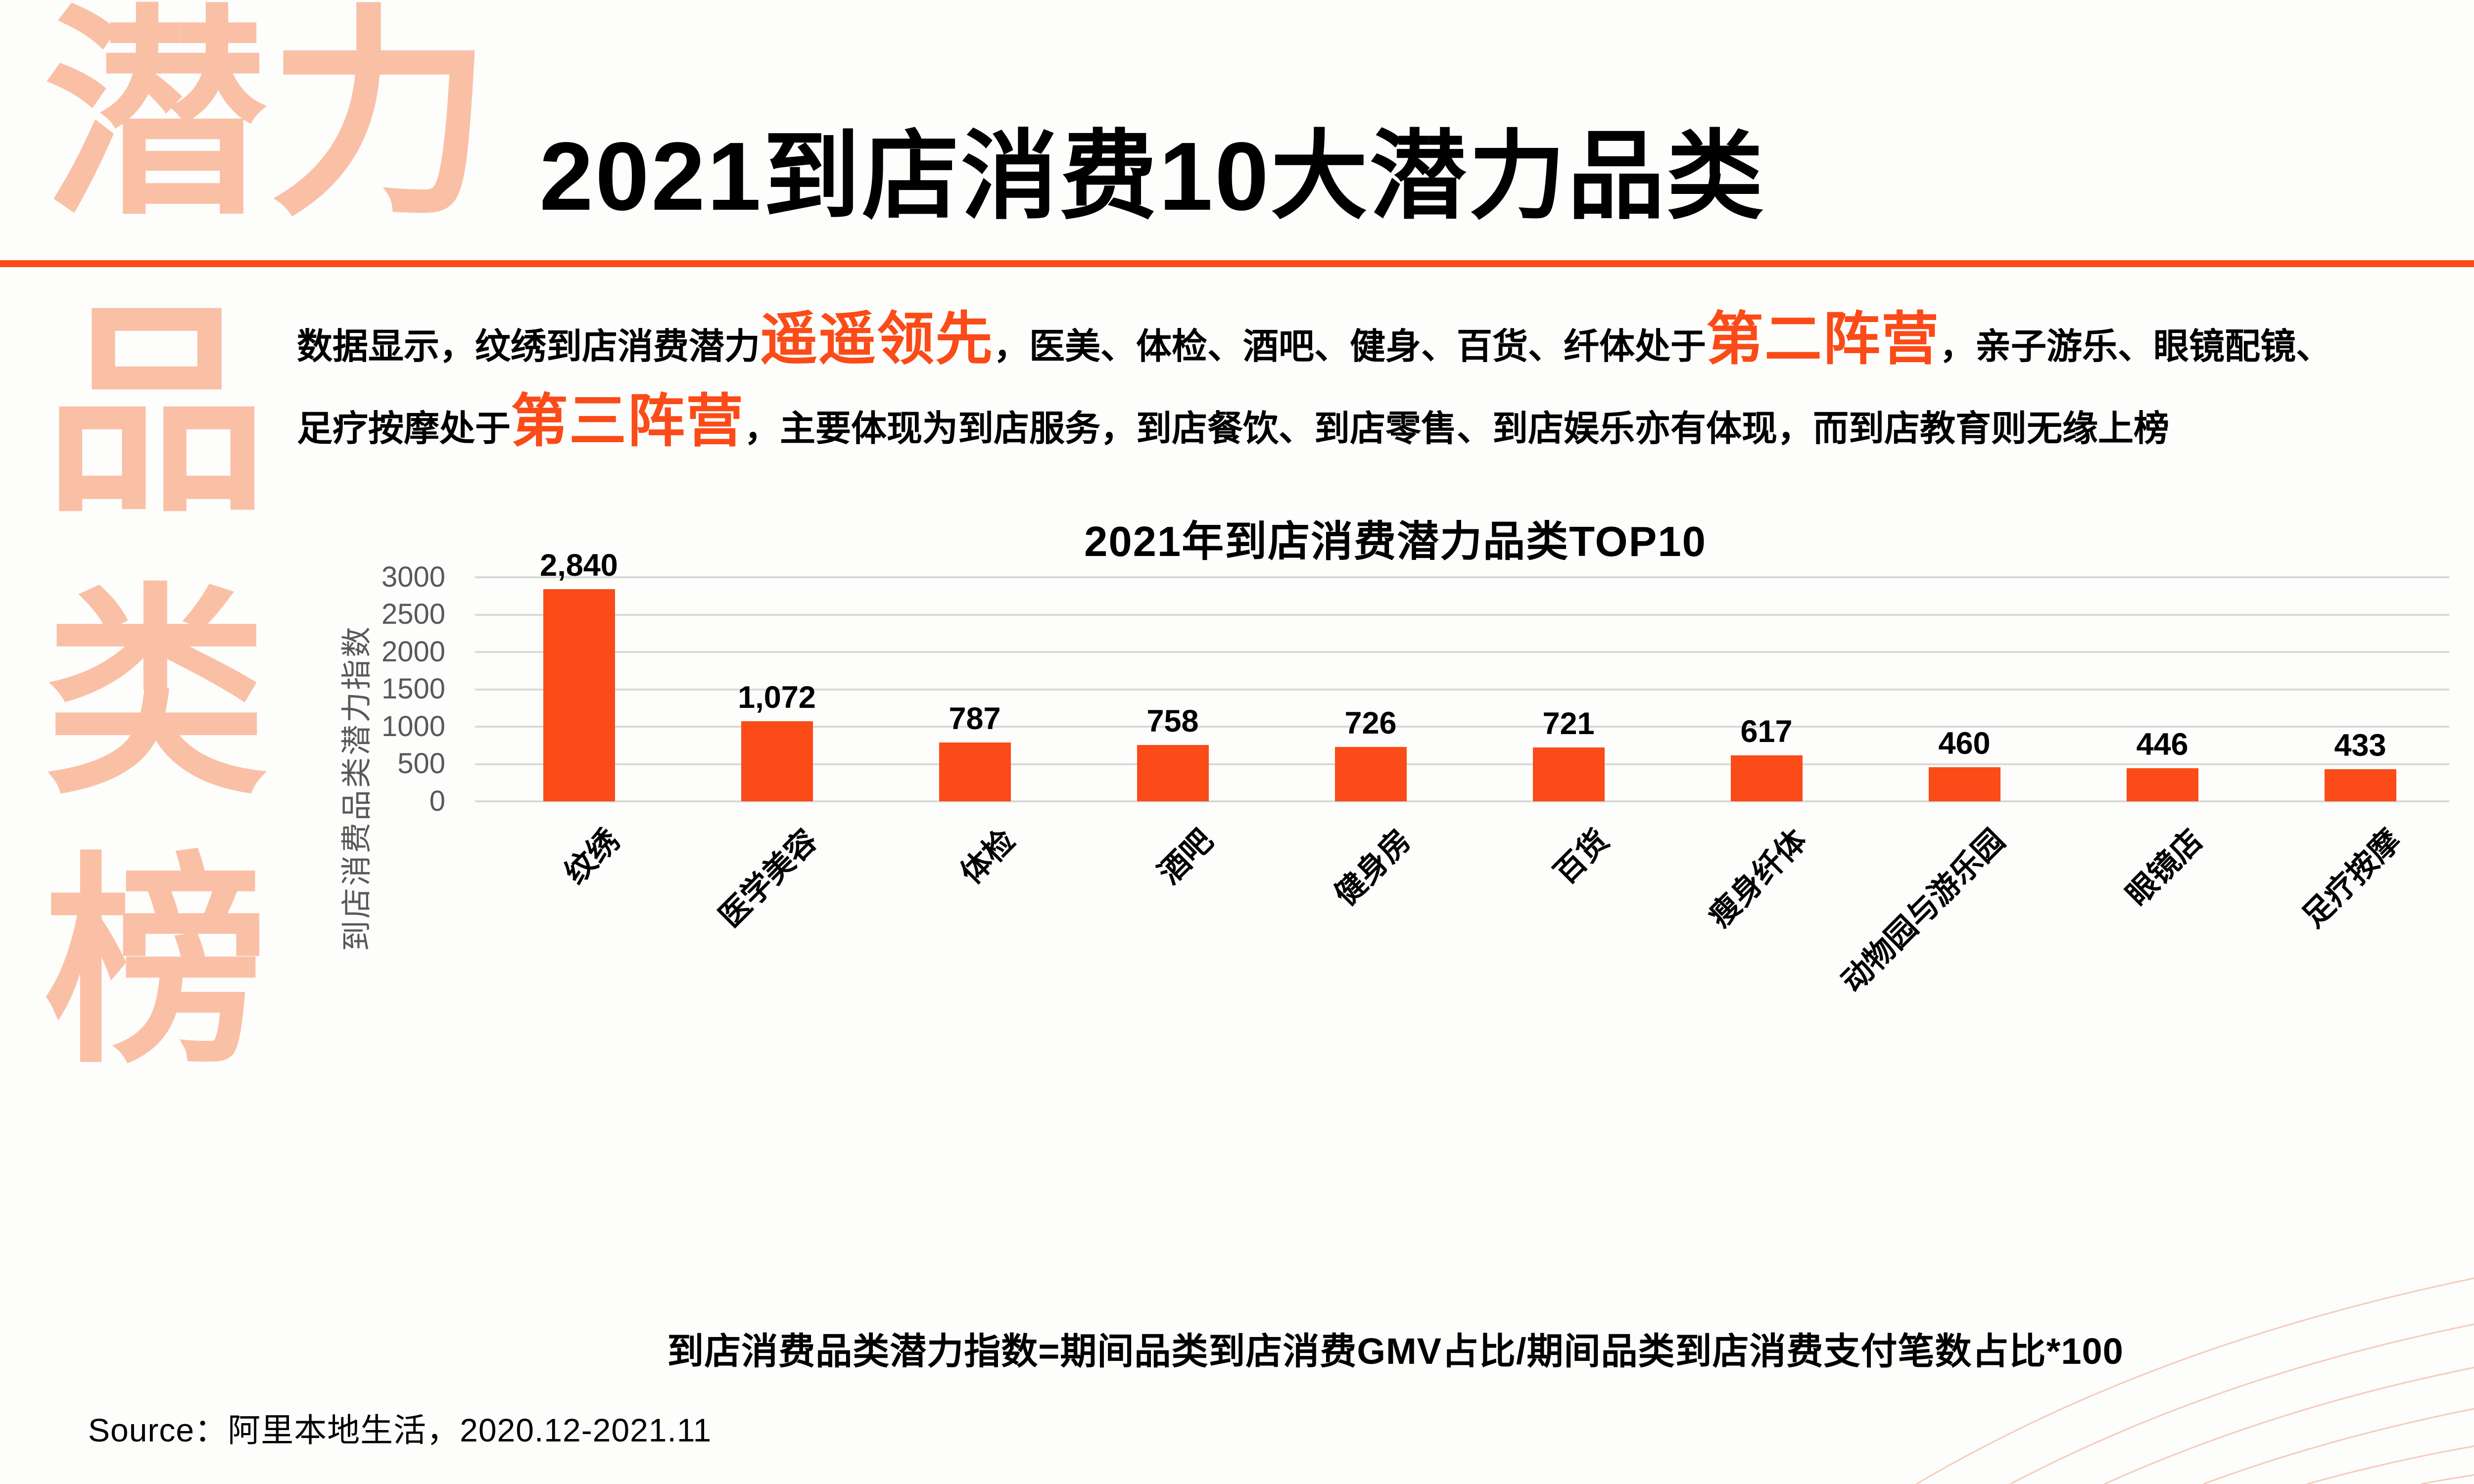  What do you see at coordinates (156, 412) in the screenshot?
I see `watermark-char-pin: 品` at bounding box center [156, 412].